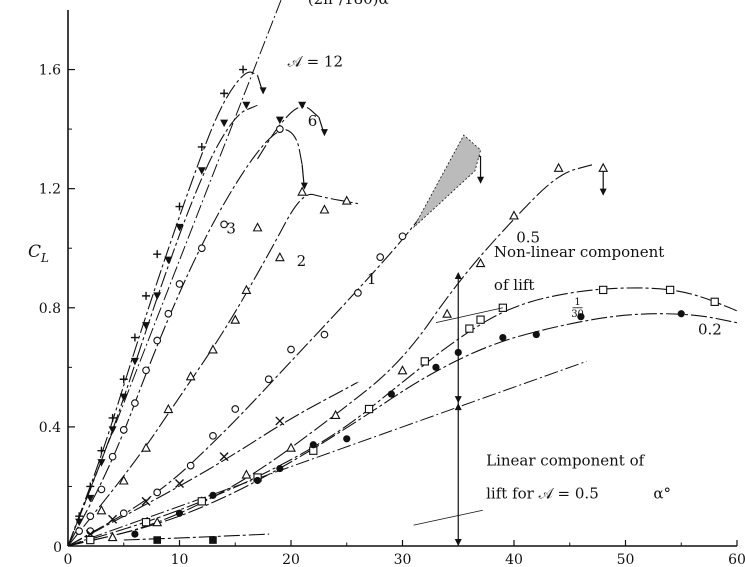 Image resolution: width=745 pixels, height=567 pixels. Describe the element at coordinates (180, 559) in the screenshot. I see `x-tick-label: 10` at that location.